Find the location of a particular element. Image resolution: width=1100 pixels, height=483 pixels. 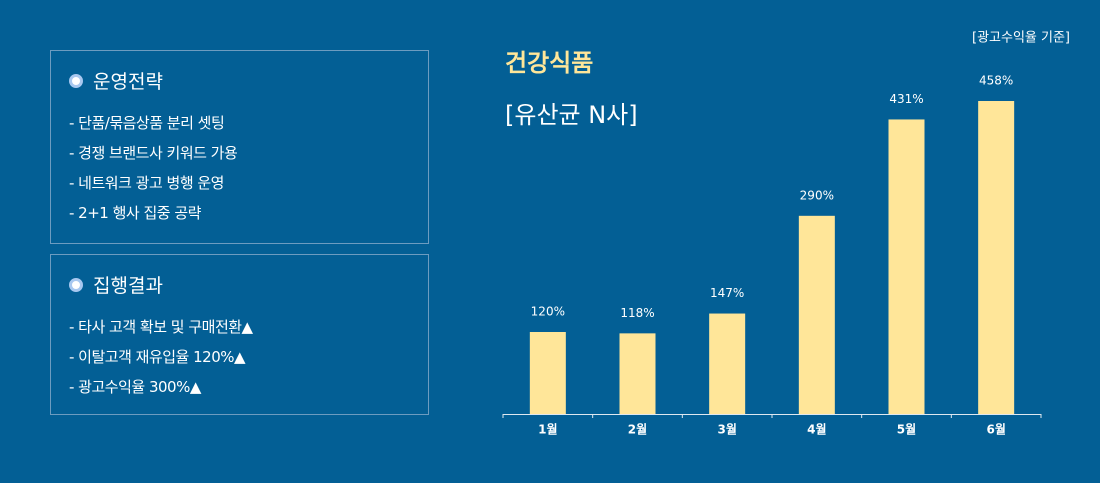

value-label: 147% is located at coordinates (727, 293).